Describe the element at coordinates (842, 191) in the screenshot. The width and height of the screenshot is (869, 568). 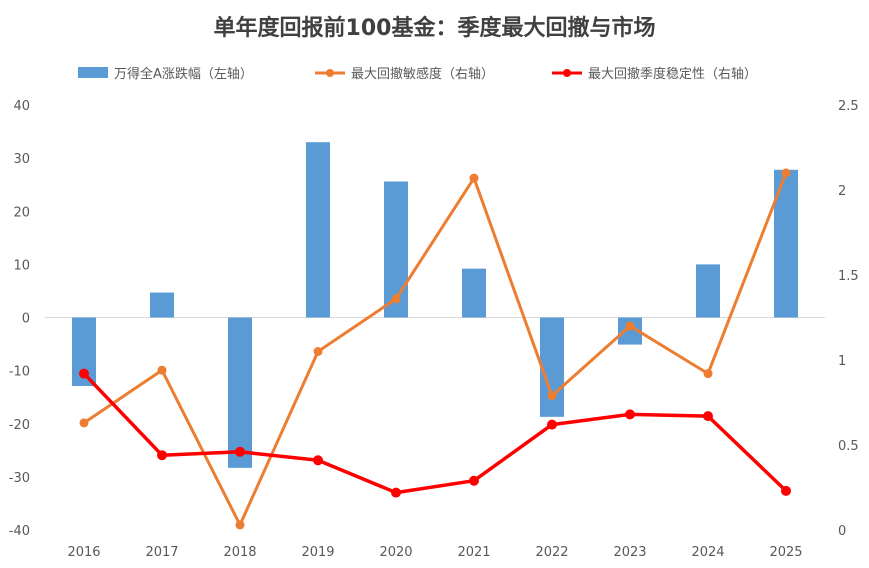
I see `right-axis-tick-2: 2` at that location.